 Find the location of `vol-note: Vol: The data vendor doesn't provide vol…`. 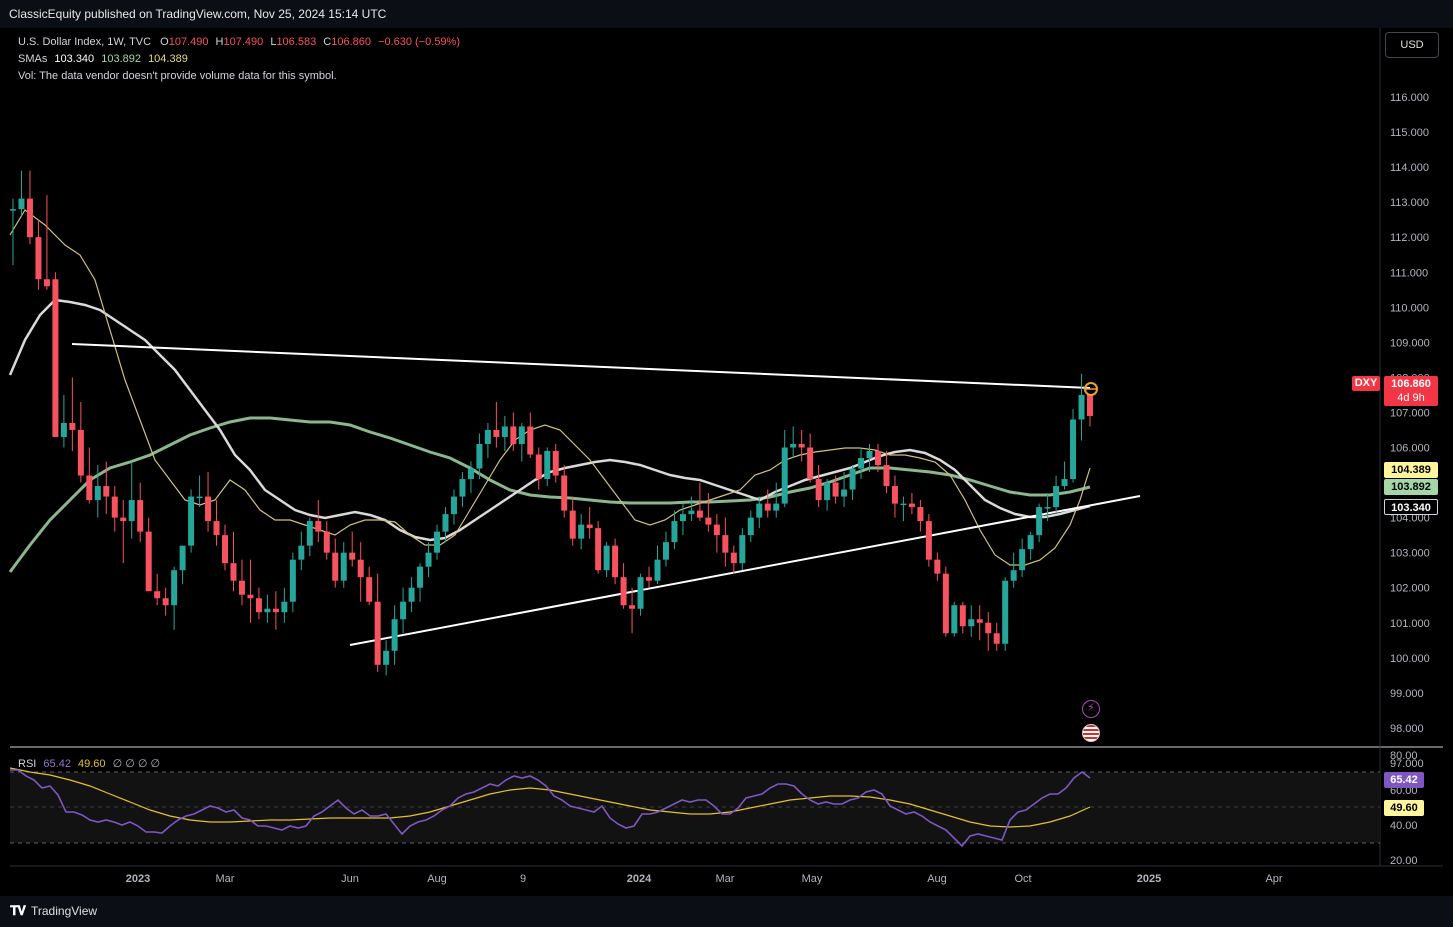

vol-note: Vol: The data vendor doesn't provide vol… is located at coordinates (177, 76).